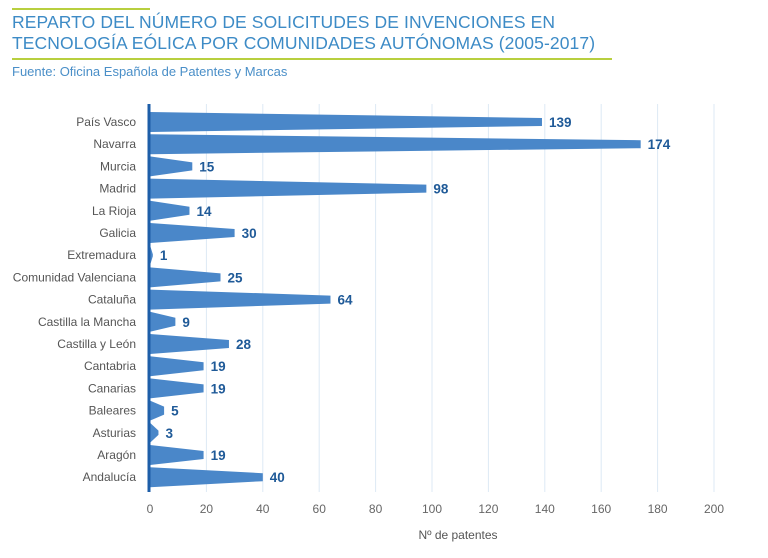  I want to click on title-accent-rule-bottom, so click(312, 59).